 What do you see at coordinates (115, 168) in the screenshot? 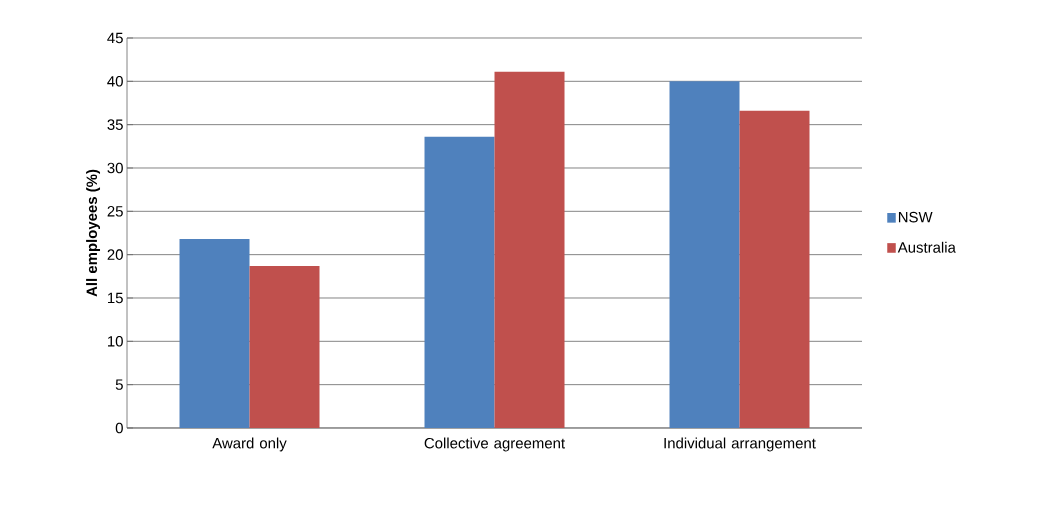
I see `y-tick-label: 30` at bounding box center [115, 168].